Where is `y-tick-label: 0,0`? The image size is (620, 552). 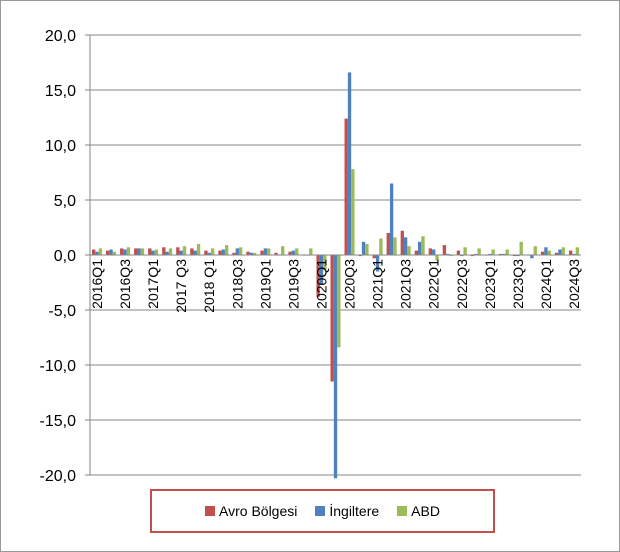 y-tick-label: 0,0 is located at coordinates (65, 256).